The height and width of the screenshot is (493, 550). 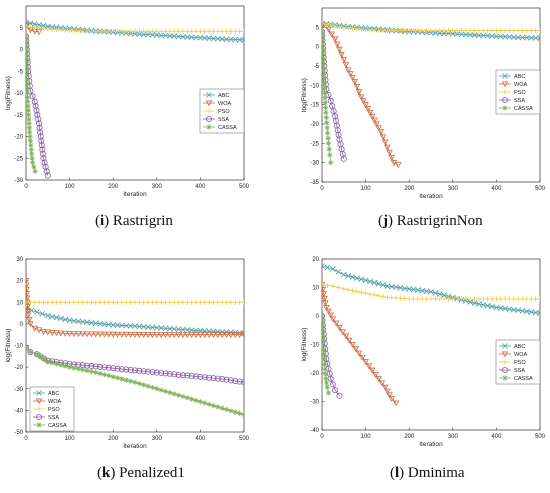 What do you see at coordinates (519, 101) in the screenshot?
I see `legend-label: SSA` at bounding box center [519, 101].